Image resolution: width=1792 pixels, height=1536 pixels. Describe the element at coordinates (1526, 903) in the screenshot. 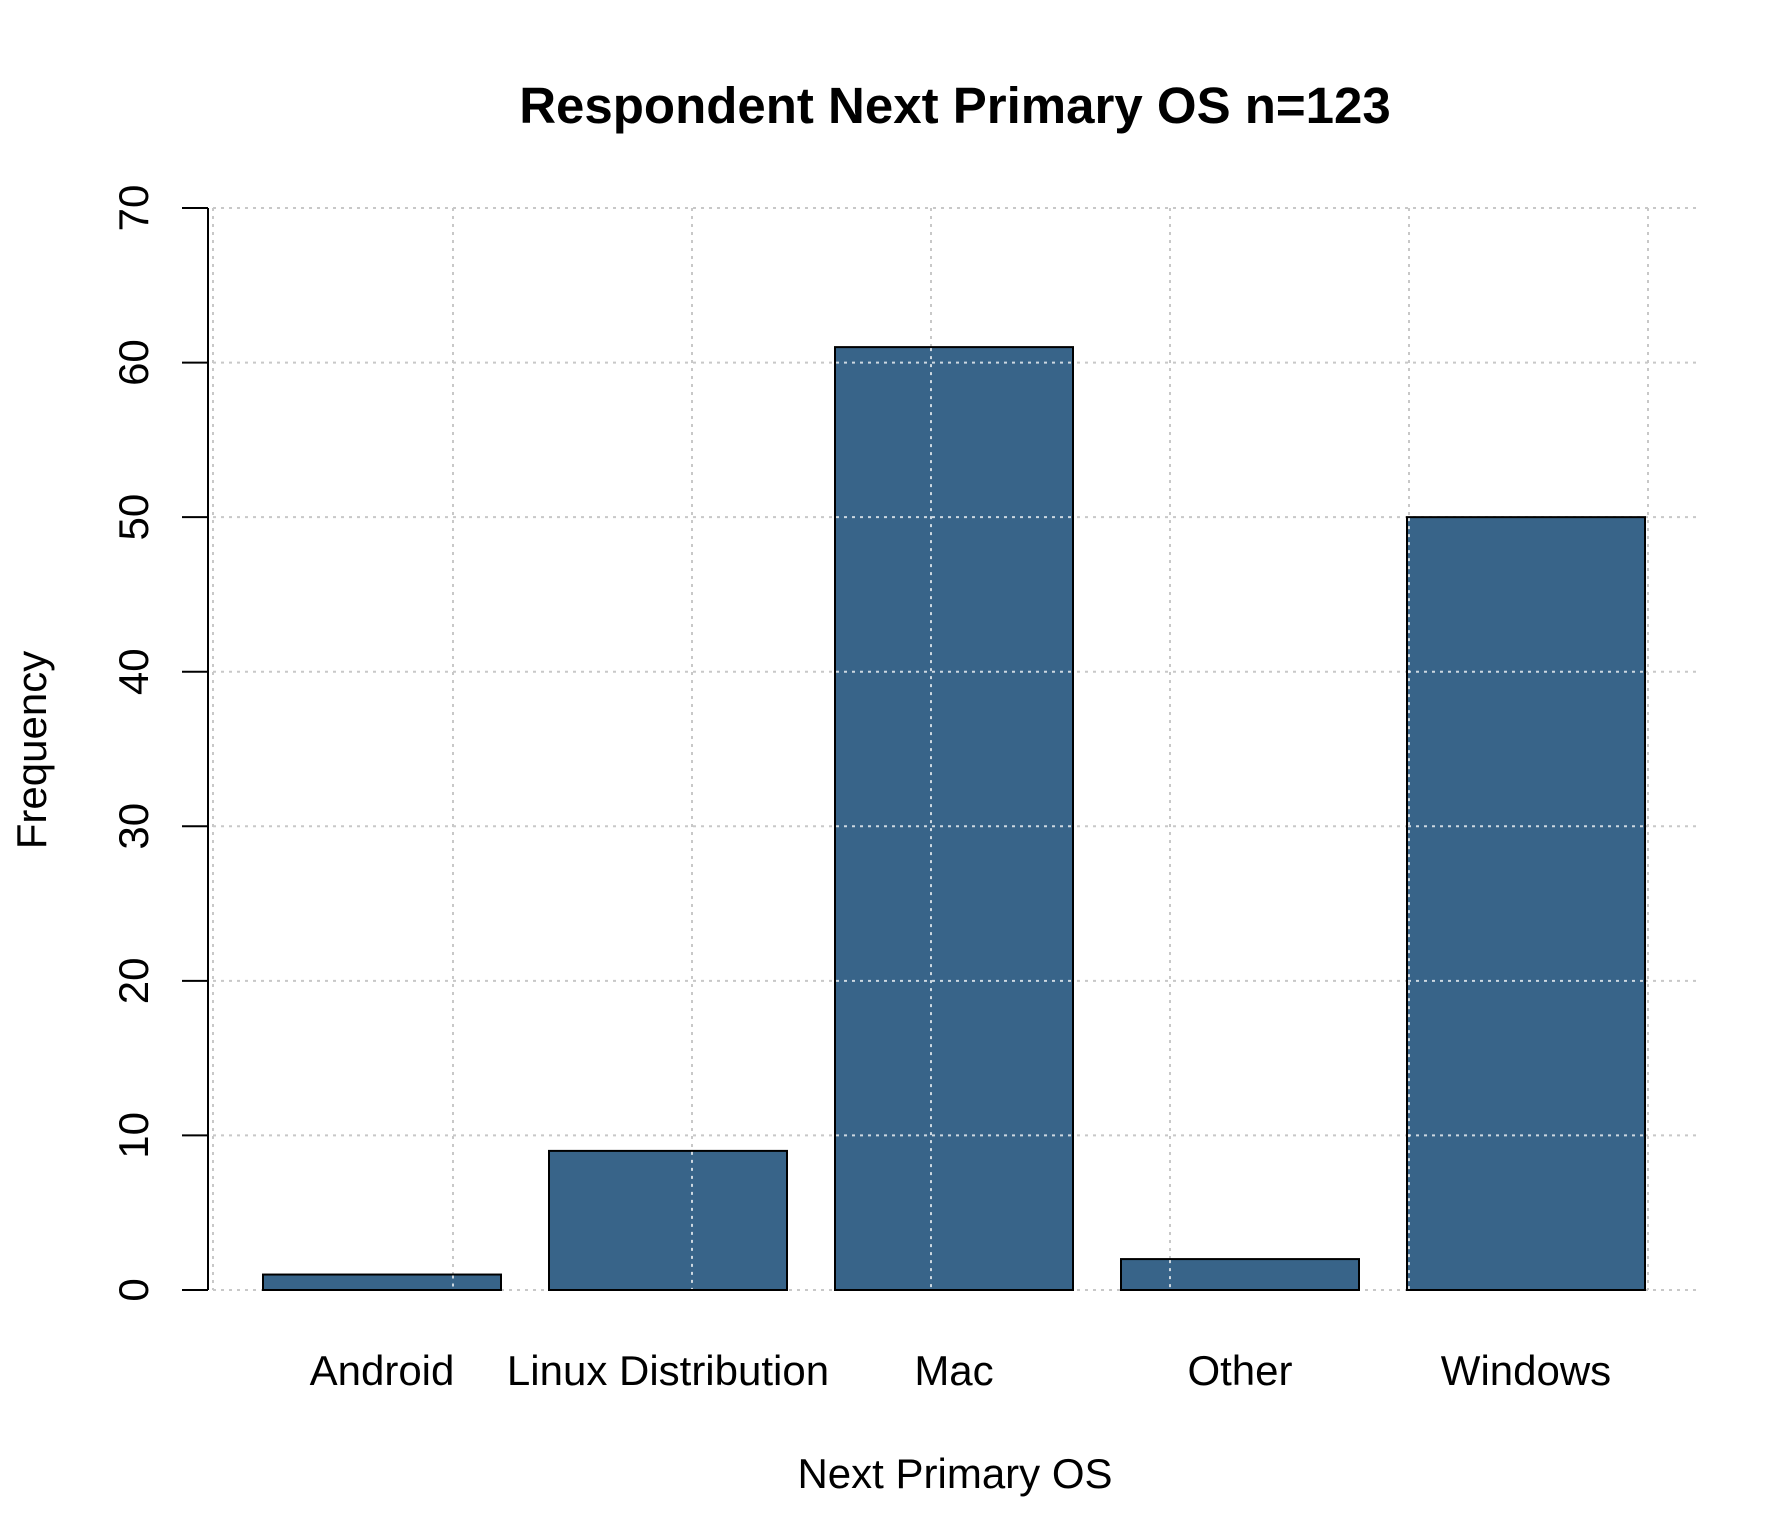

I see `bar-windows` at that location.